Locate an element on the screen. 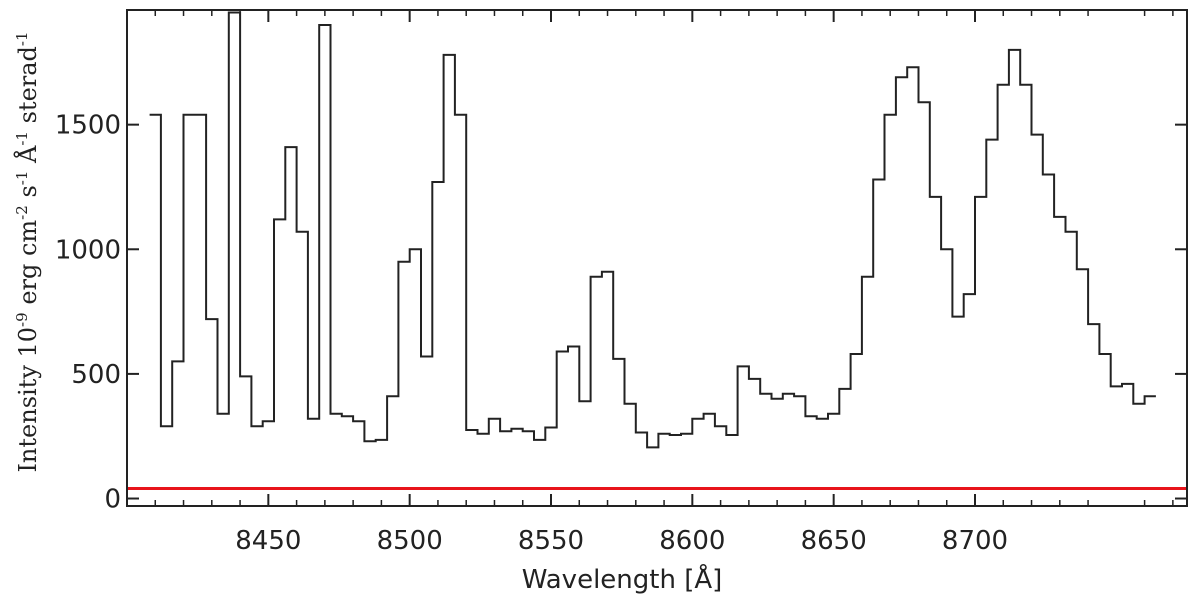  x-axis-label: Wavelength [Å] is located at coordinates (622, 579).